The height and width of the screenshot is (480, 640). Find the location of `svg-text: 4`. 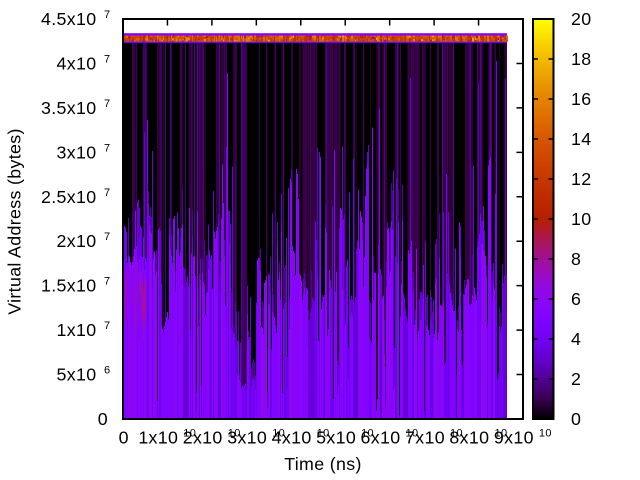

svg-text: 4 is located at coordinates (576, 339).